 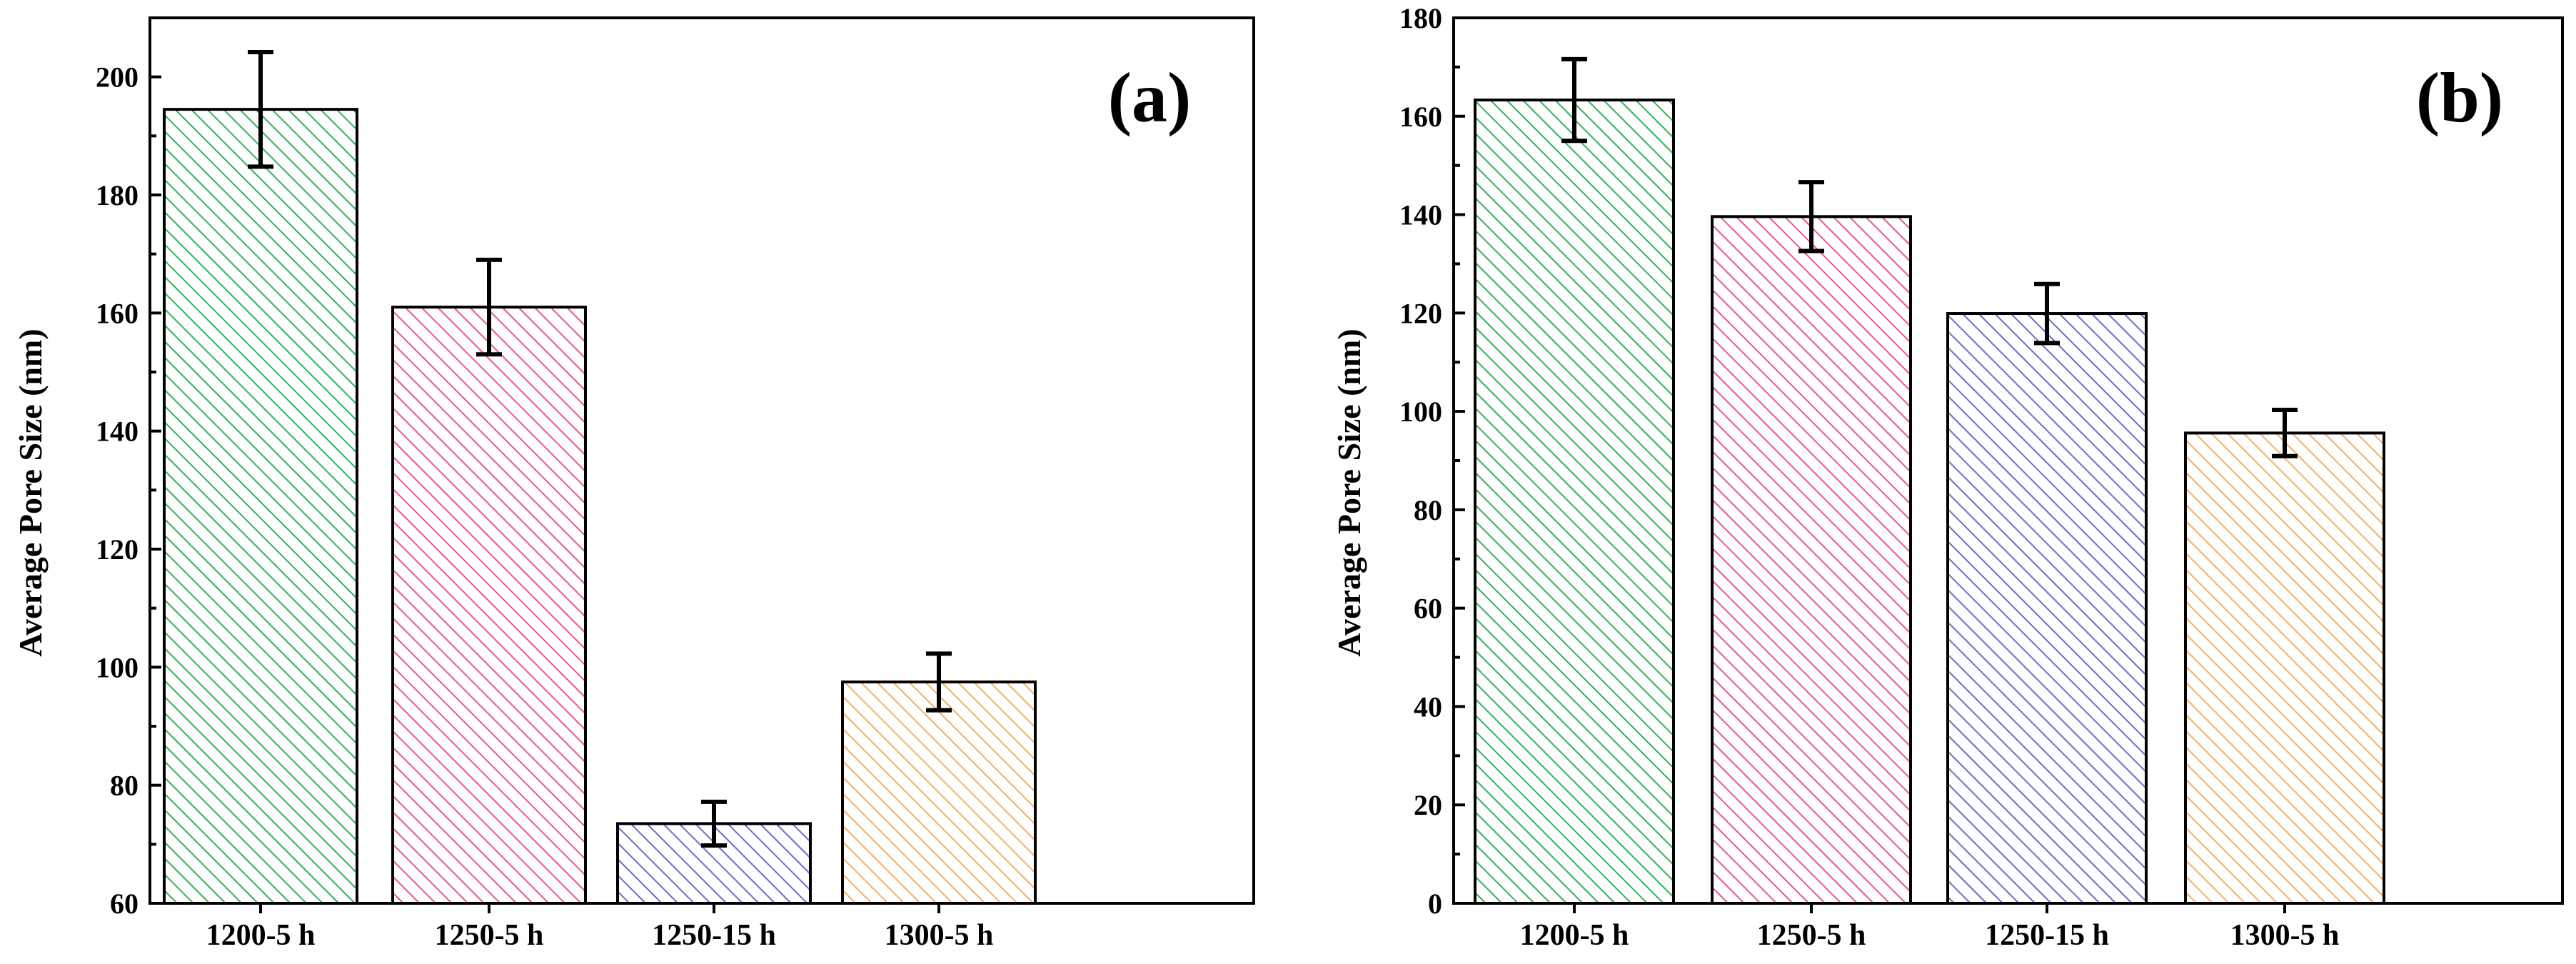 I want to click on x-ticks-a: 1200-5 h 1250-5 h 1250-15 h 1300-5 h, so click(x=600, y=927).